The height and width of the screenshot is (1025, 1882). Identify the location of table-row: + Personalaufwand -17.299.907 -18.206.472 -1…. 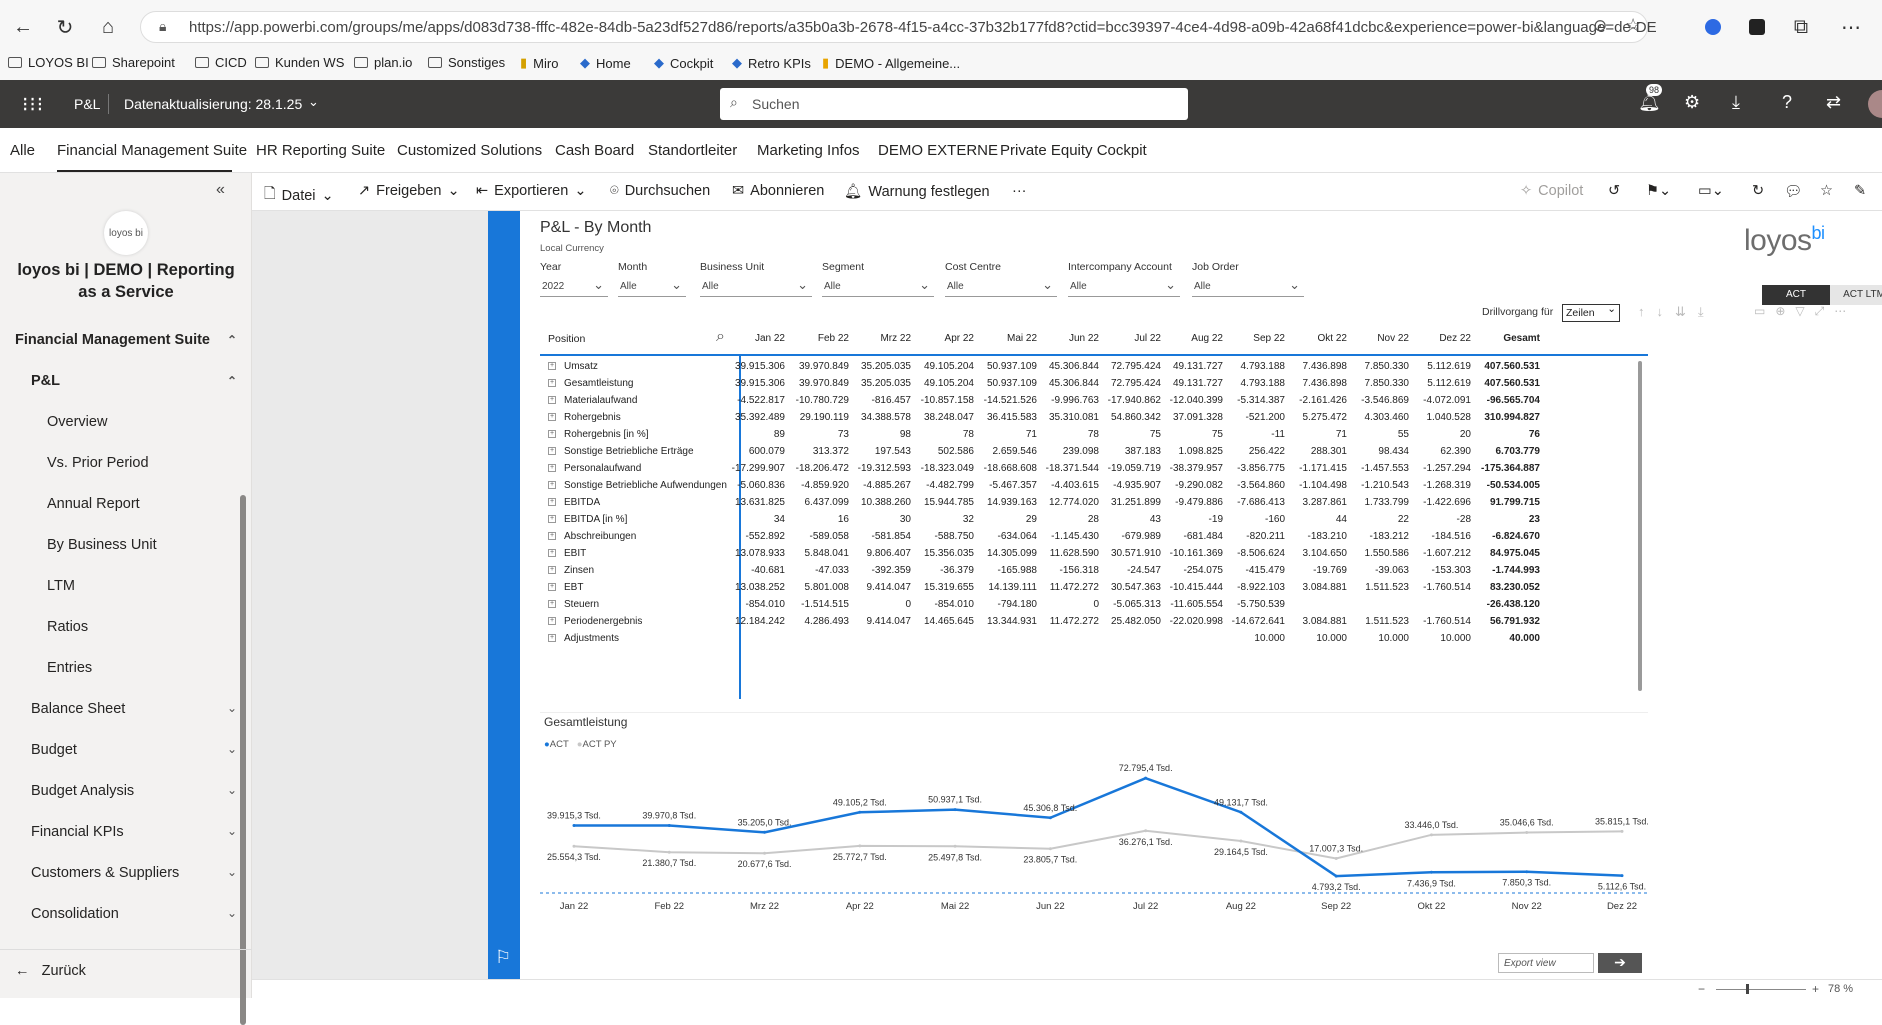
(1094, 469).